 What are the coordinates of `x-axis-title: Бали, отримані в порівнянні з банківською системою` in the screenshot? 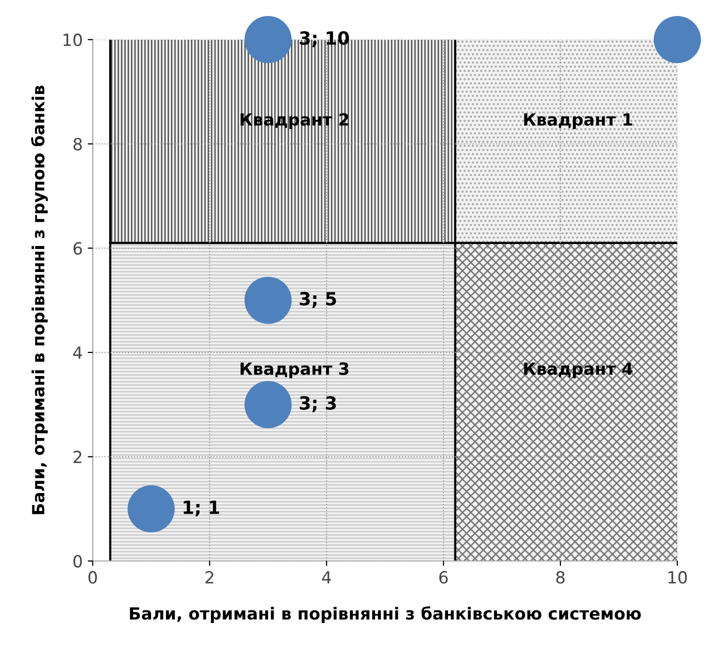 It's located at (385, 614).